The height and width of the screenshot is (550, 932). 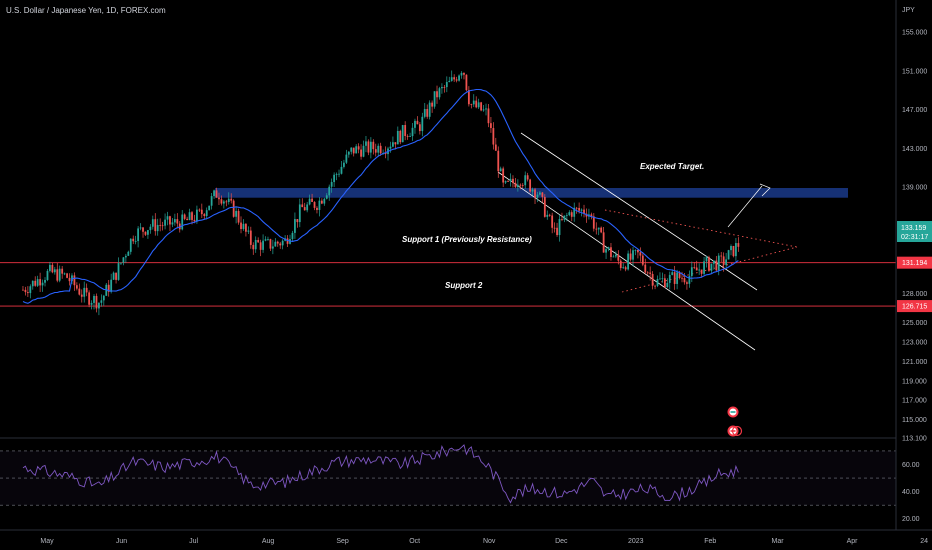 I want to click on channel-lower-line, so click(x=626, y=261).